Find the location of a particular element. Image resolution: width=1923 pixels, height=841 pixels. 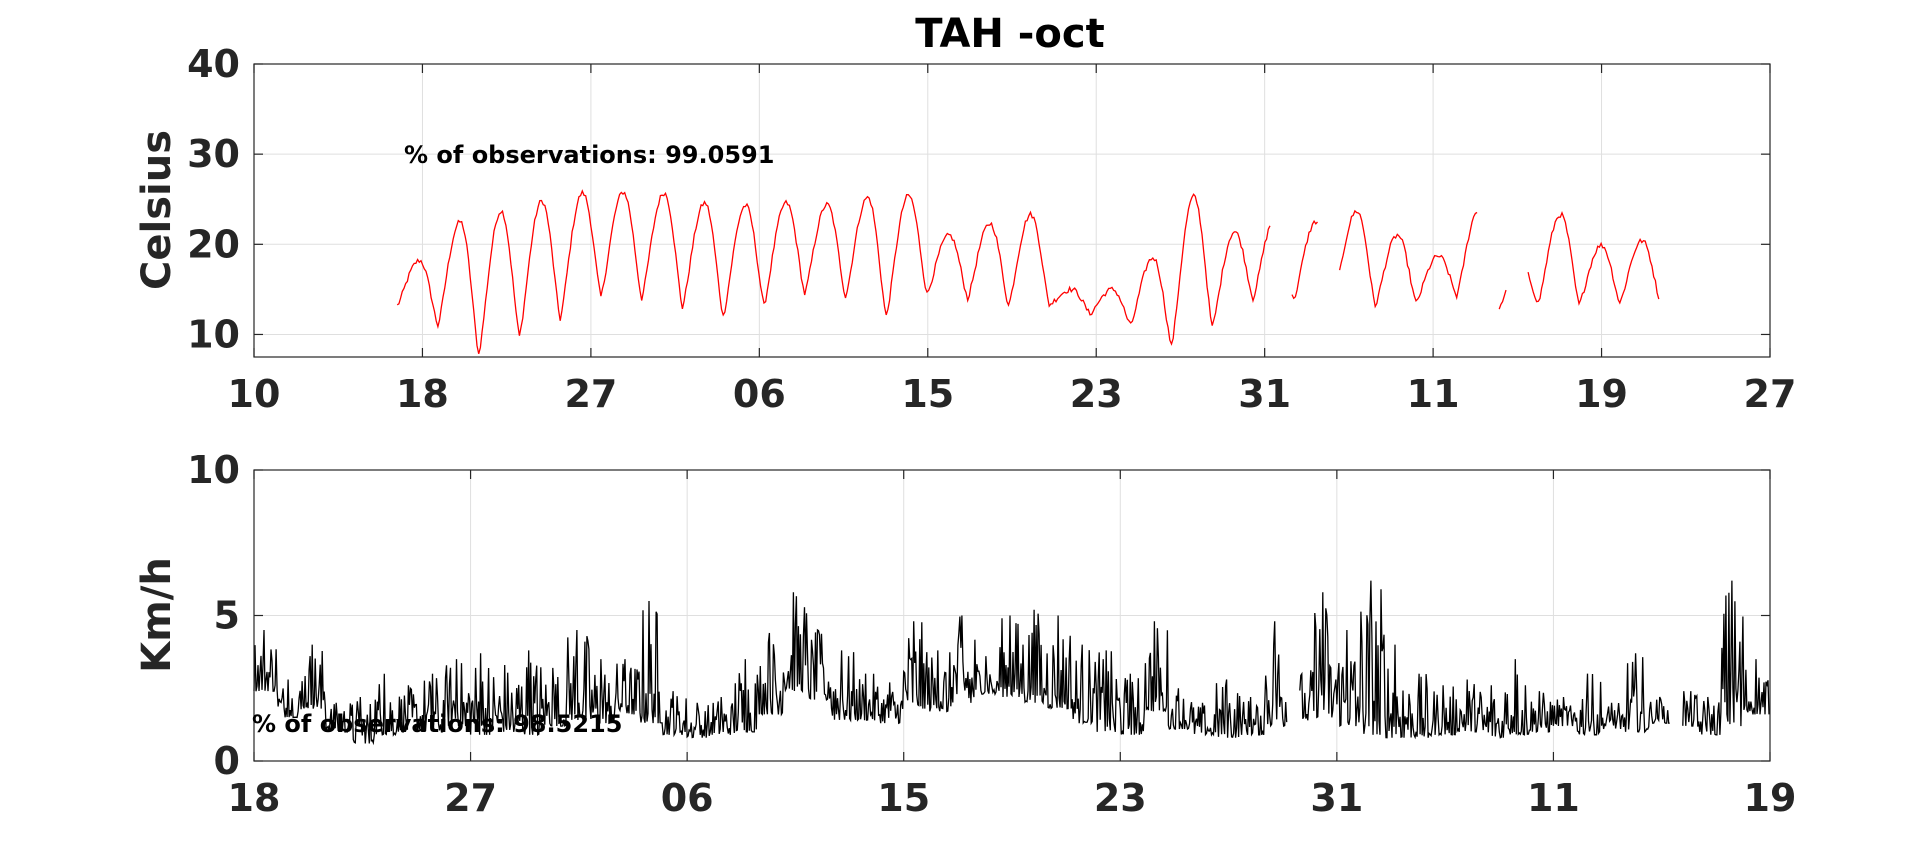

temperature-x-tick-label: 18 is located at coordinates (422, 394).